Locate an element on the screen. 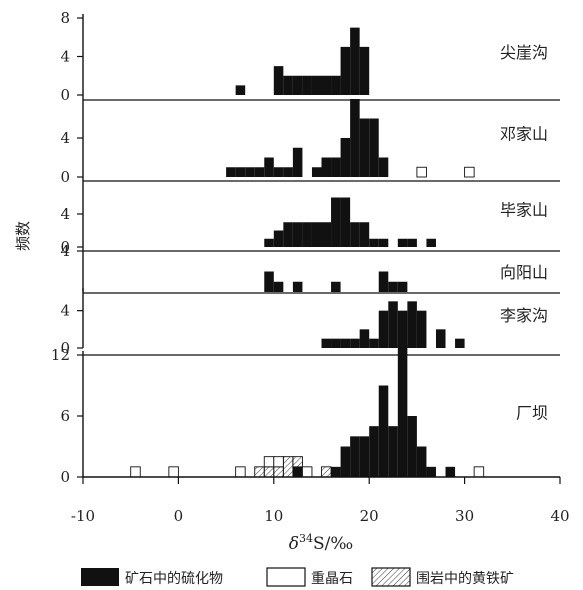 This screenshot has width=583, height=590. panel-3: 4 向阳山 is located at coordinates (310, 268).